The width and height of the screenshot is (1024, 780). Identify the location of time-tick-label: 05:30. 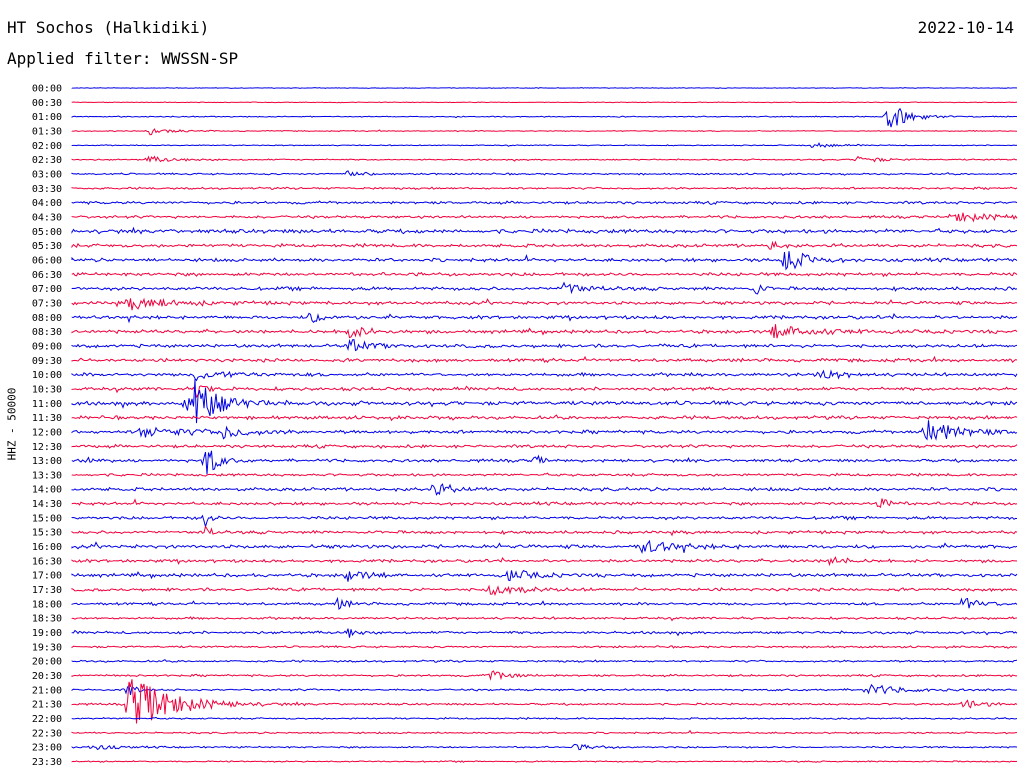
(47, 246).